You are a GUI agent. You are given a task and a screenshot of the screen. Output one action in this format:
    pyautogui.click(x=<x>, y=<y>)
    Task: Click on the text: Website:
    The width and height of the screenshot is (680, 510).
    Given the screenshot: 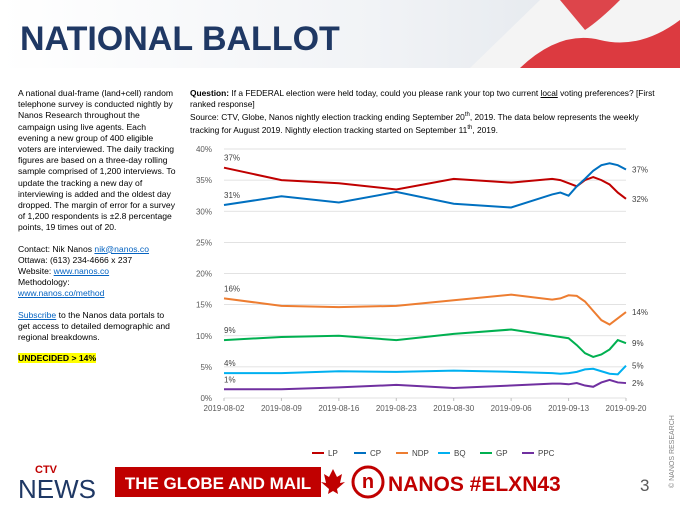 What is the action you would take?
    pyautogui.click(x=36, y=271)
    